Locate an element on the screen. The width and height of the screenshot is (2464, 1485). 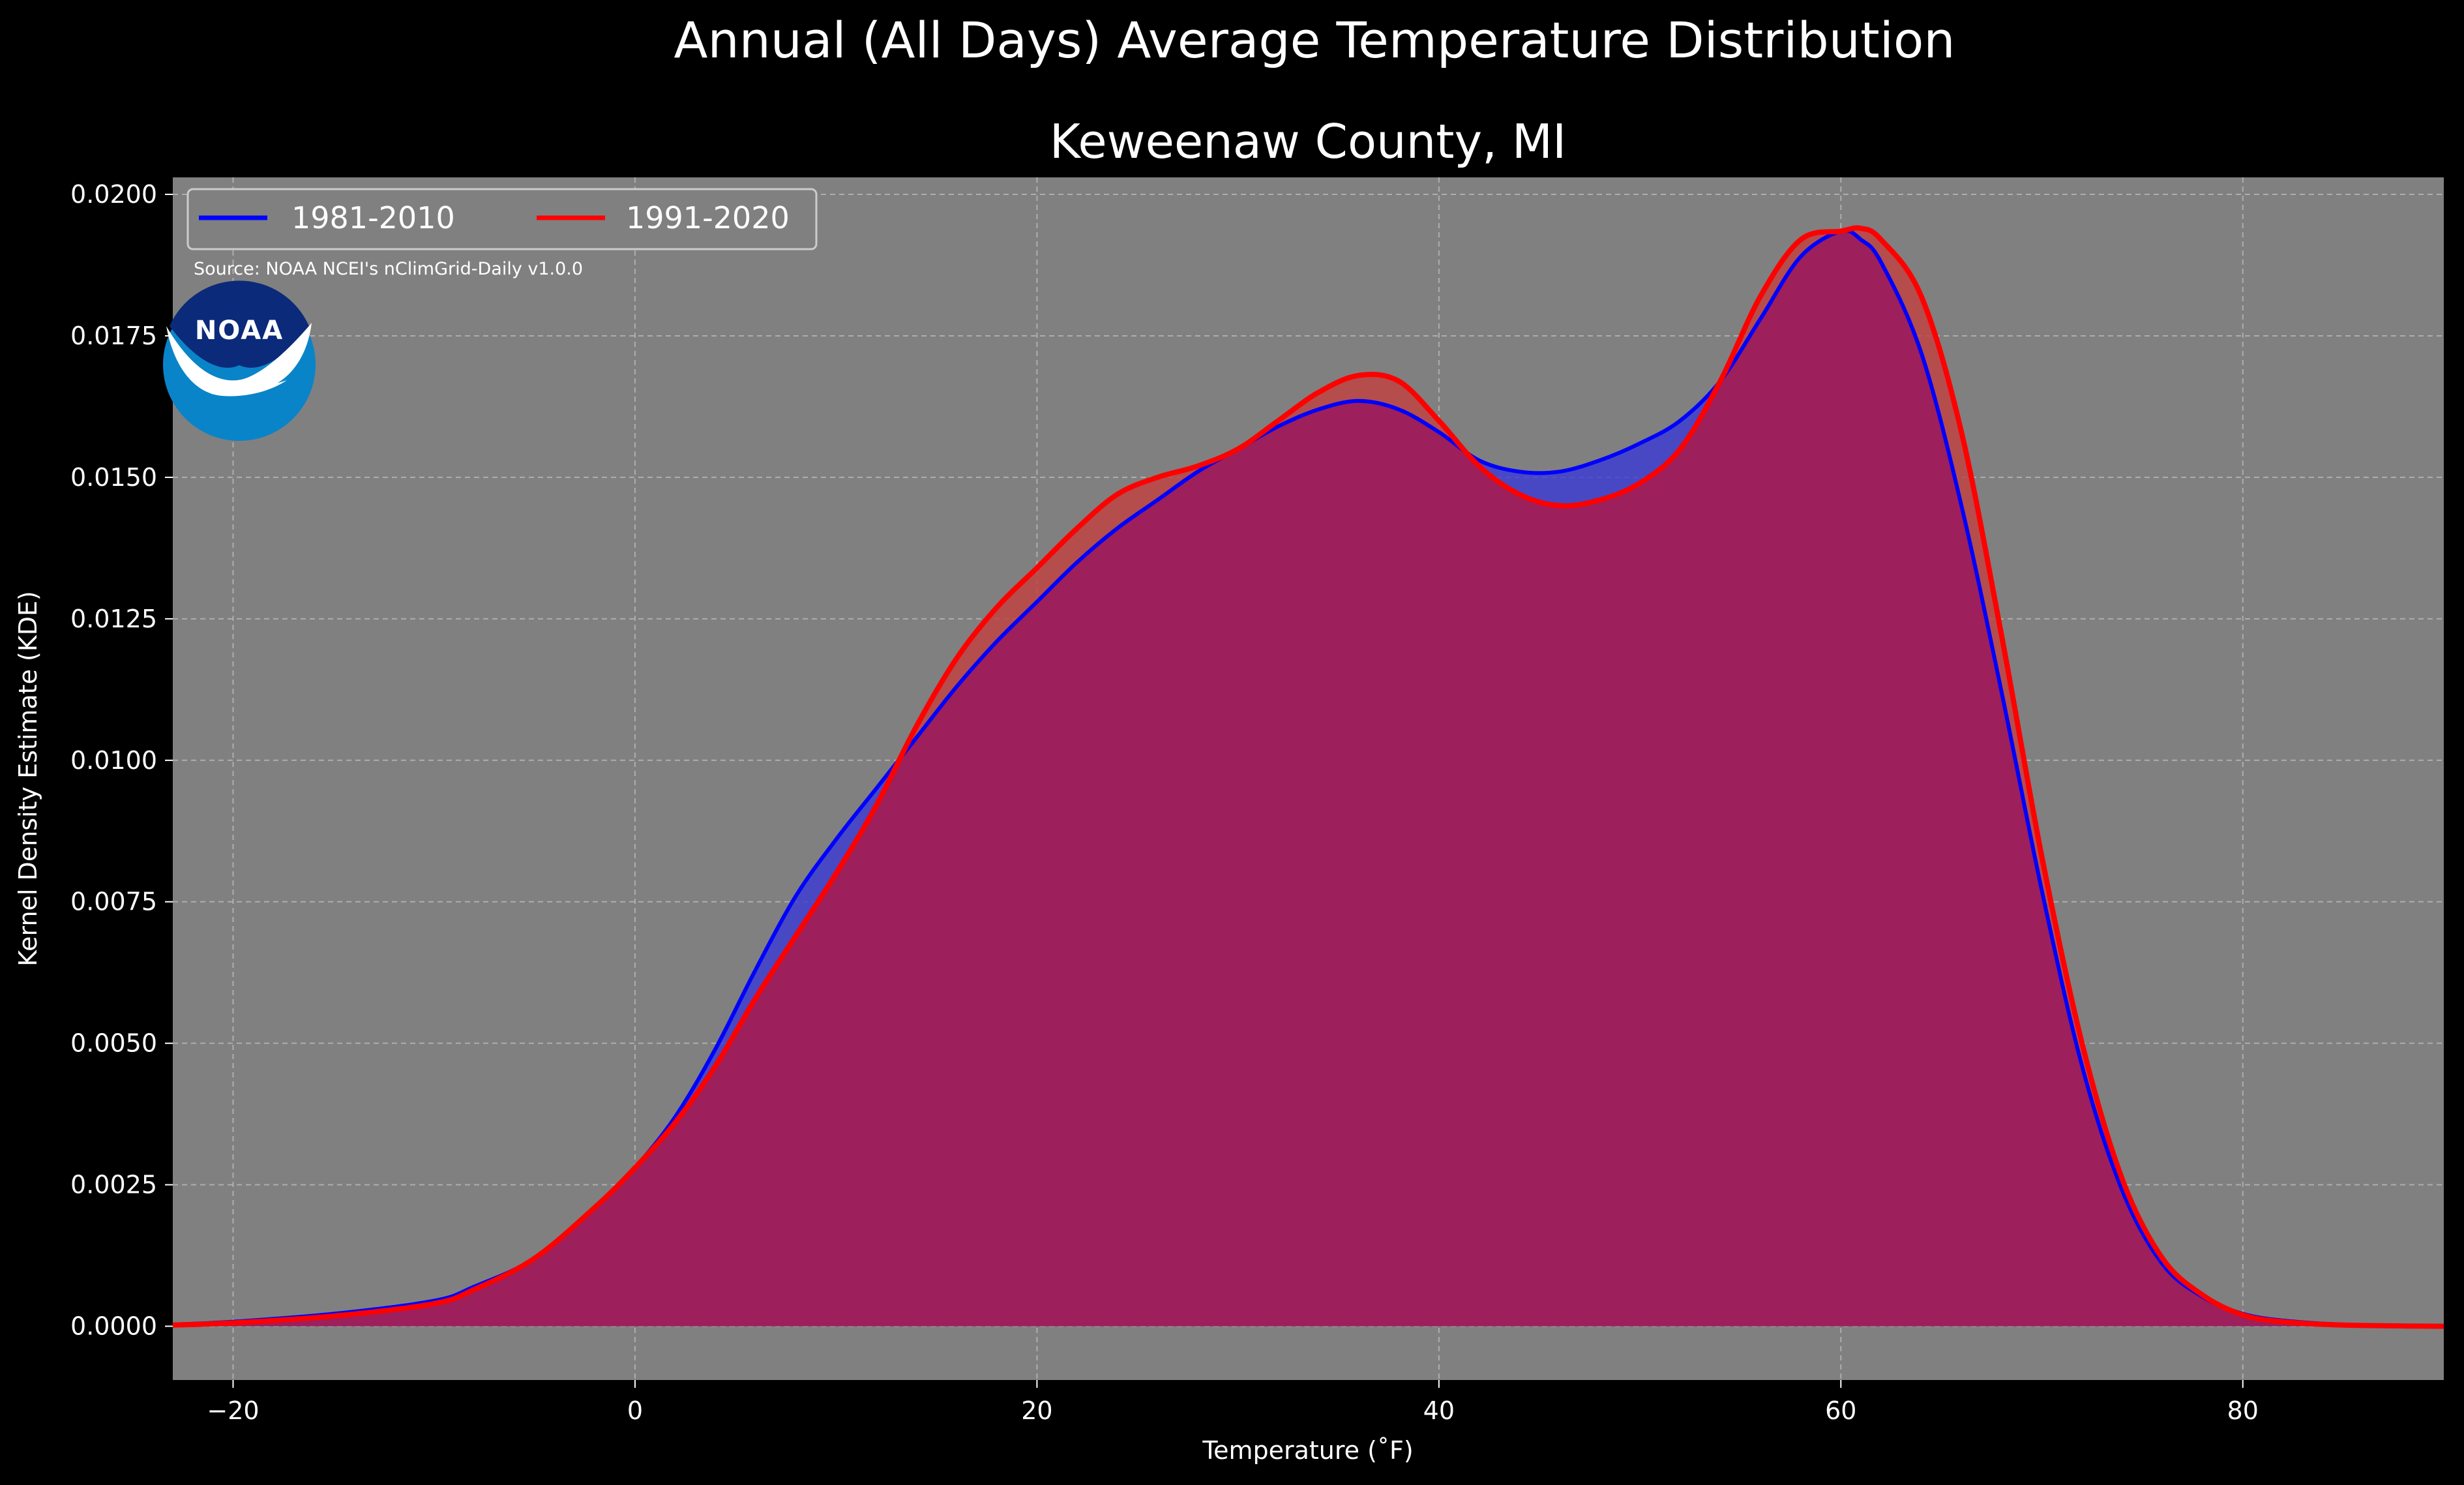
x-tick-label: −20 is located at coordinates (233, 1411).